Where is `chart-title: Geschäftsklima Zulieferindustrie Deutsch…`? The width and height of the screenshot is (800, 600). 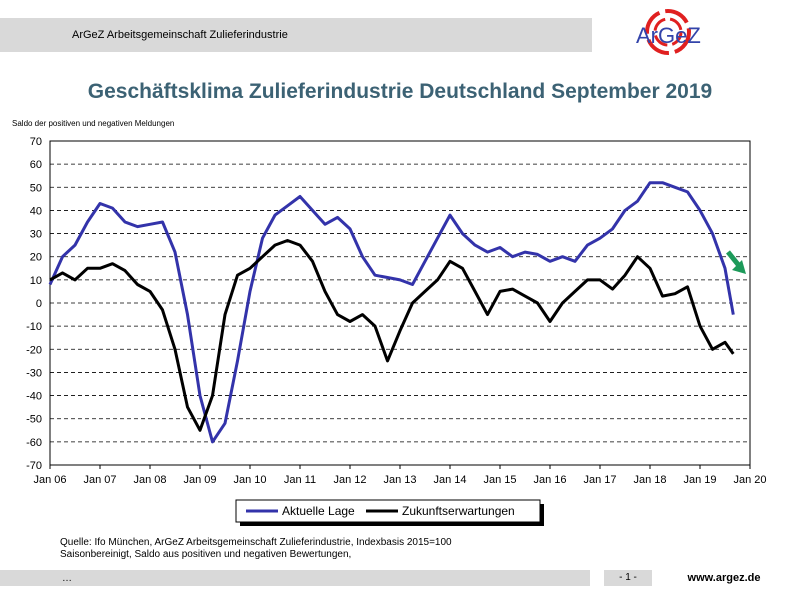
chart-title: Geschäftsklima Zulieferindustrie Deutsch… is located at coordinates (400, 91).